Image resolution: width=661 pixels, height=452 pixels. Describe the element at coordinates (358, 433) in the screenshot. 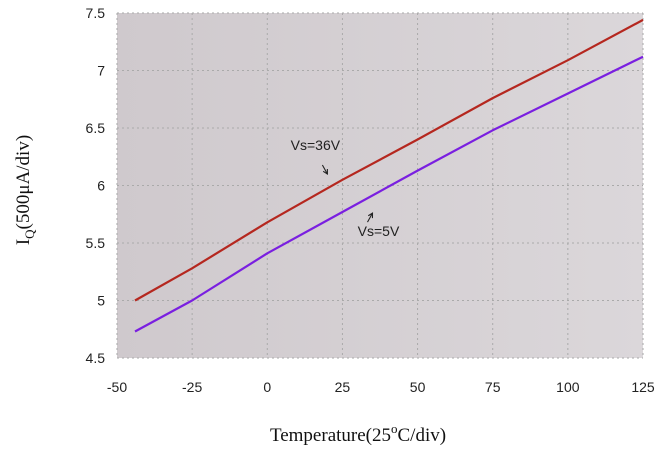

I see `x-axis-title: Temperature(25oC/div)` at that location.